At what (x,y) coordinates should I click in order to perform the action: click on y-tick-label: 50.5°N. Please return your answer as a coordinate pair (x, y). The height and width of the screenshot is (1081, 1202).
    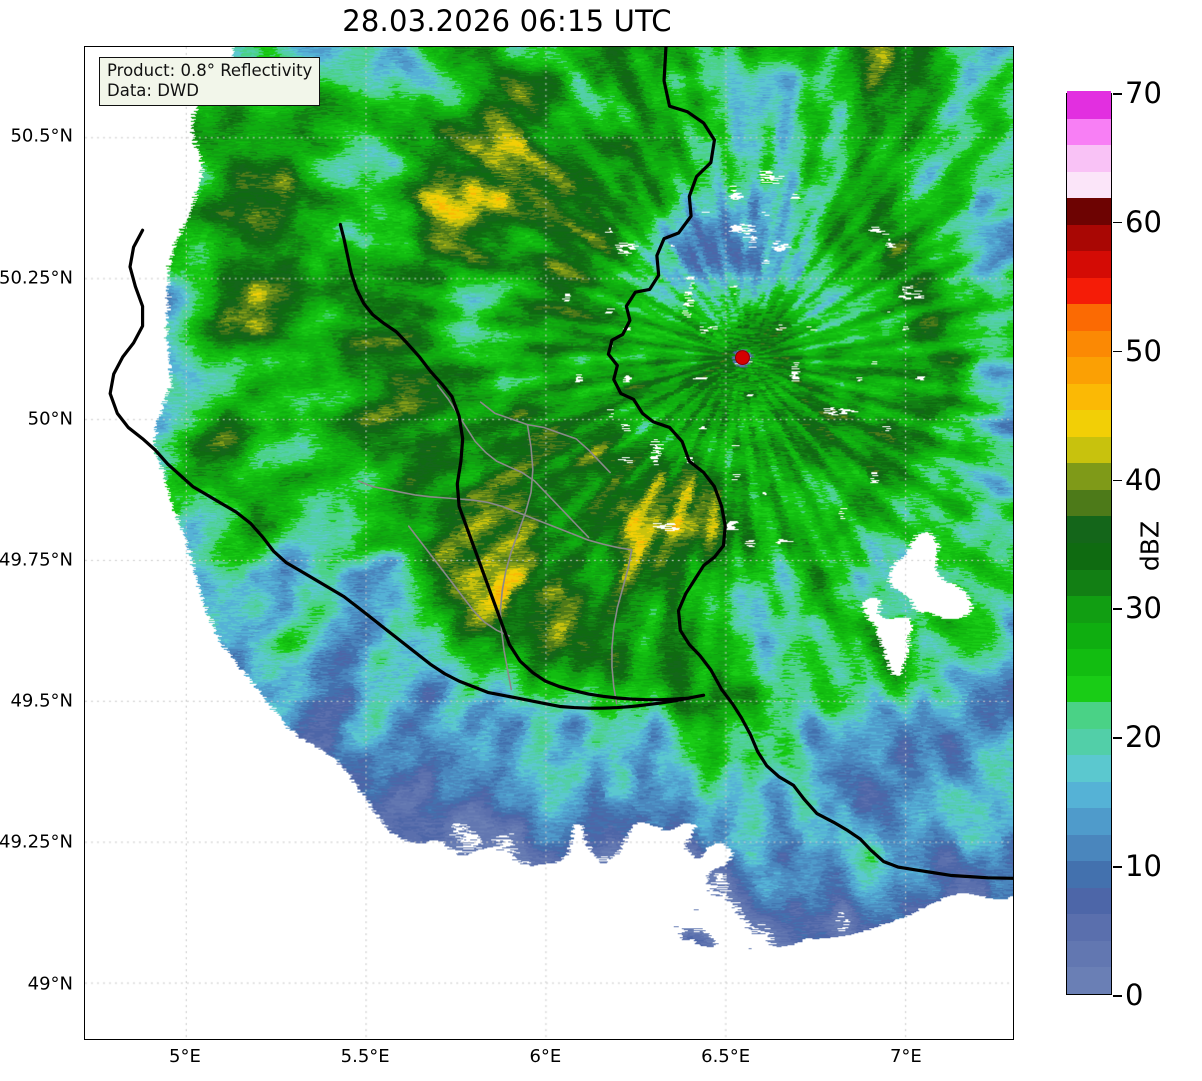
    Looking at the image, I should click on (41, 136).